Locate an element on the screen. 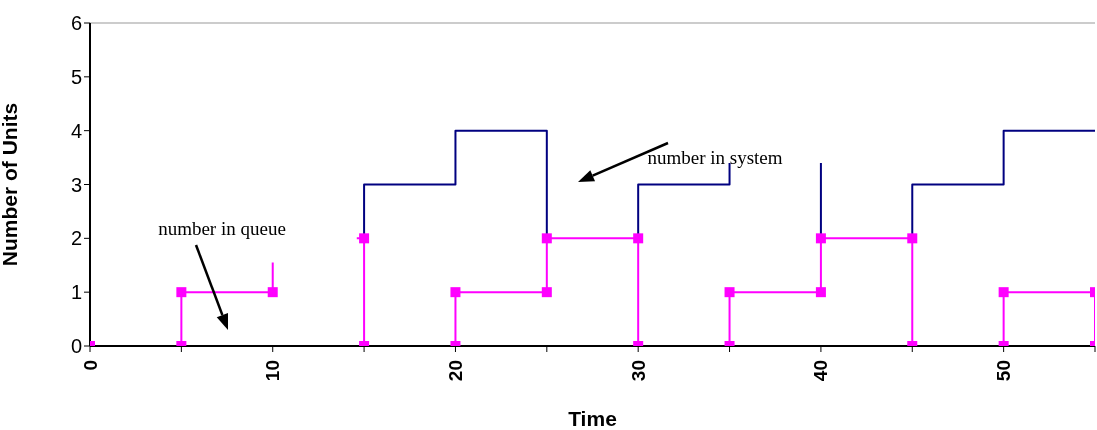 Image resolution: width=1097 pixels, height=430 pixels. y-tick-label: 1 is located at coordinates (76, 292).